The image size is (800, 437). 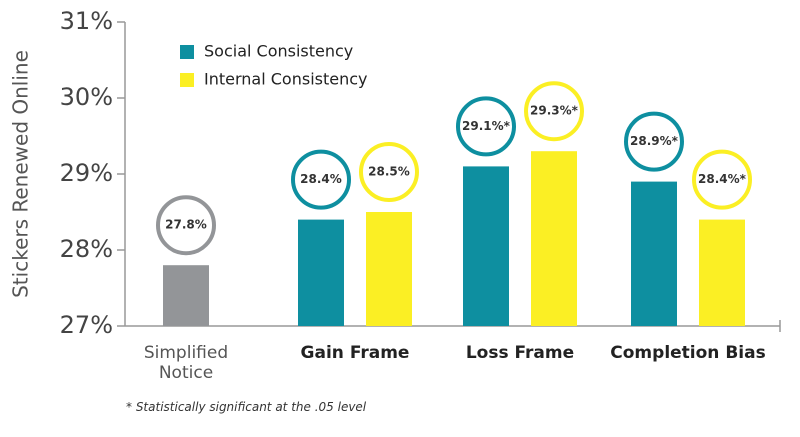 I want to click on x-tick-label: Gain Frame, so click(x=355, y=353).